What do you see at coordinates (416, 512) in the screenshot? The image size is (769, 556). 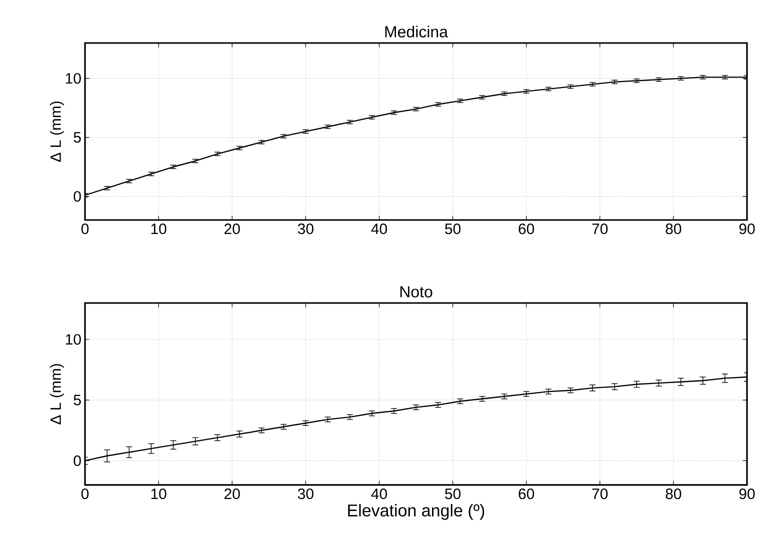 I see `x-axis-title: Elevation angle (º)` at bounding box center [416, 512].